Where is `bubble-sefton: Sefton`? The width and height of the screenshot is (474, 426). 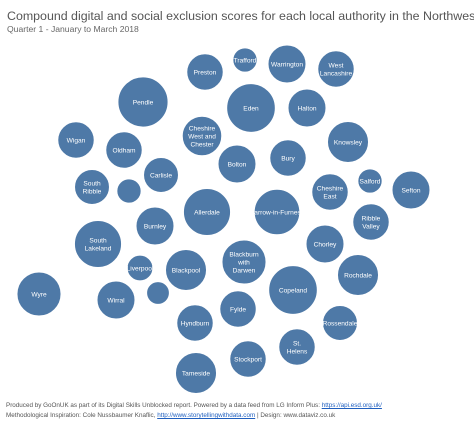
bubble-sefton: Sefton is located at coordinates (411, 190).